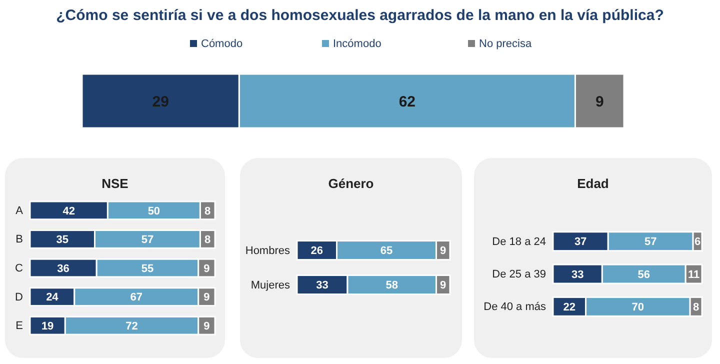  Describe the element at coordinates (62, 240) in the screenshot. I see `data-label: 35` at that location.